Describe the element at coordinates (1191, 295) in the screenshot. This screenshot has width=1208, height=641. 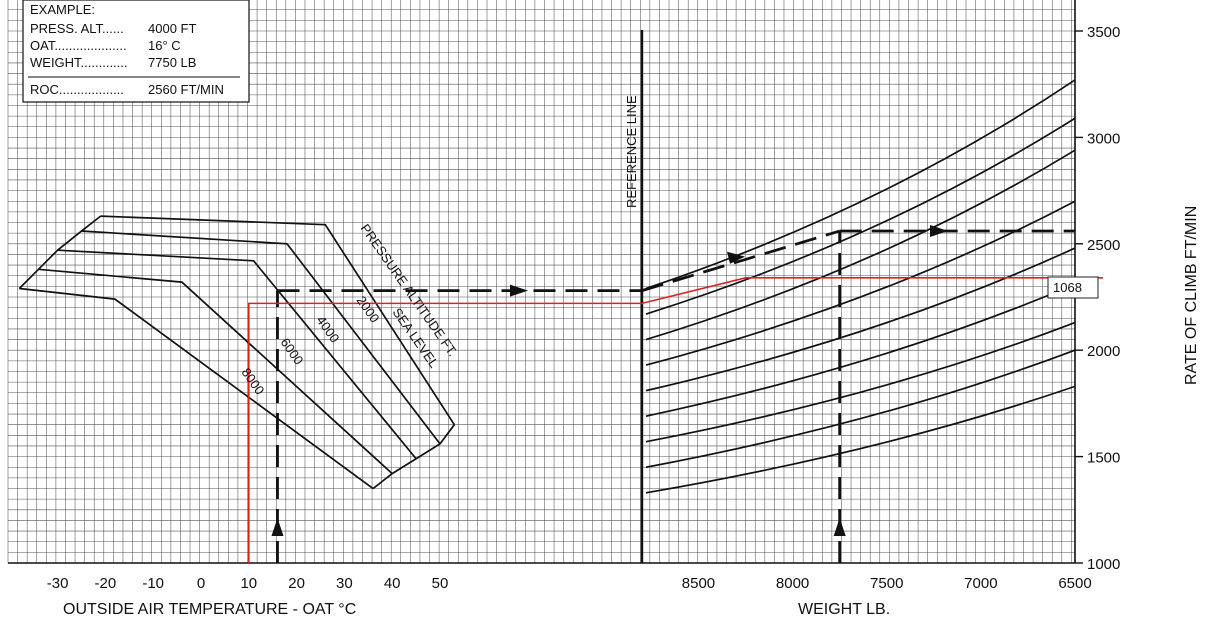
I see `y-axis-title: RATE OF CLIMB FT/MIN` at that location.